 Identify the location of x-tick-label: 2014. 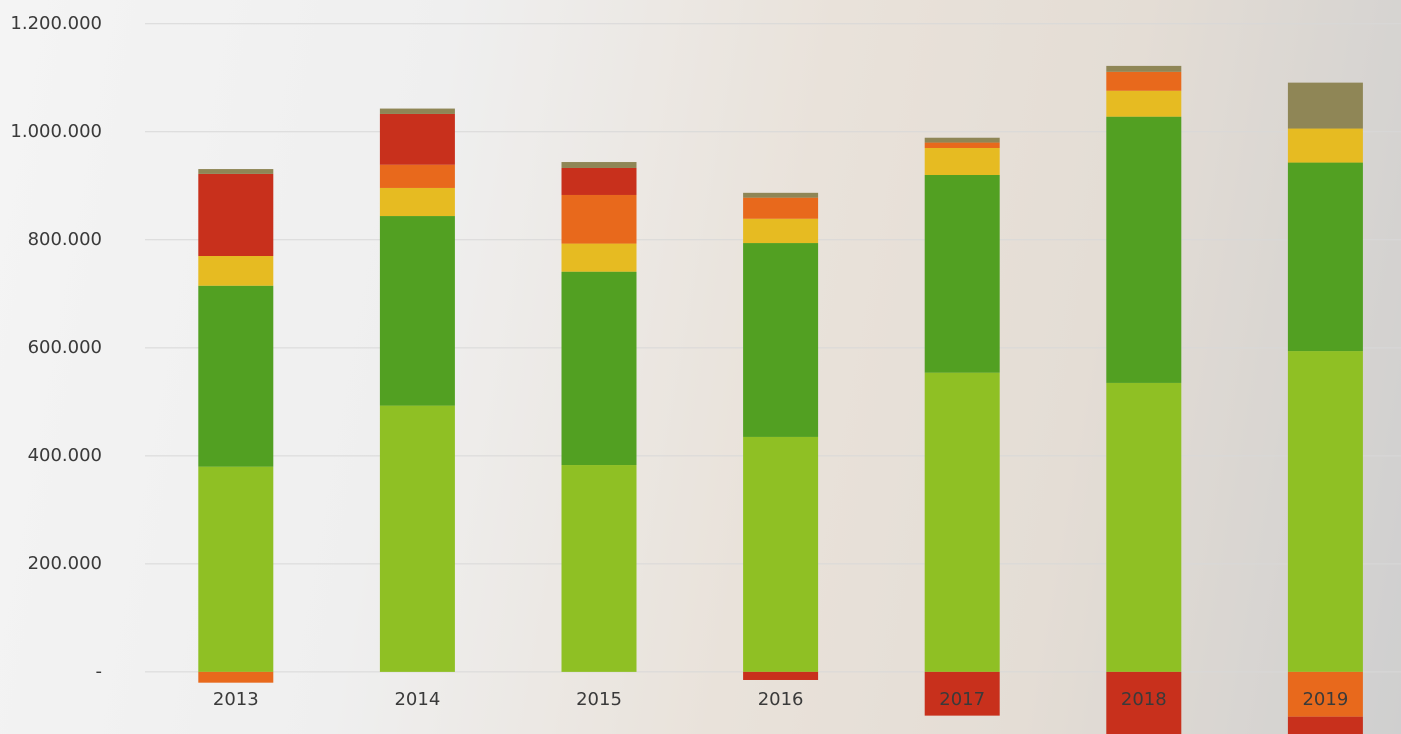
(417, 699).